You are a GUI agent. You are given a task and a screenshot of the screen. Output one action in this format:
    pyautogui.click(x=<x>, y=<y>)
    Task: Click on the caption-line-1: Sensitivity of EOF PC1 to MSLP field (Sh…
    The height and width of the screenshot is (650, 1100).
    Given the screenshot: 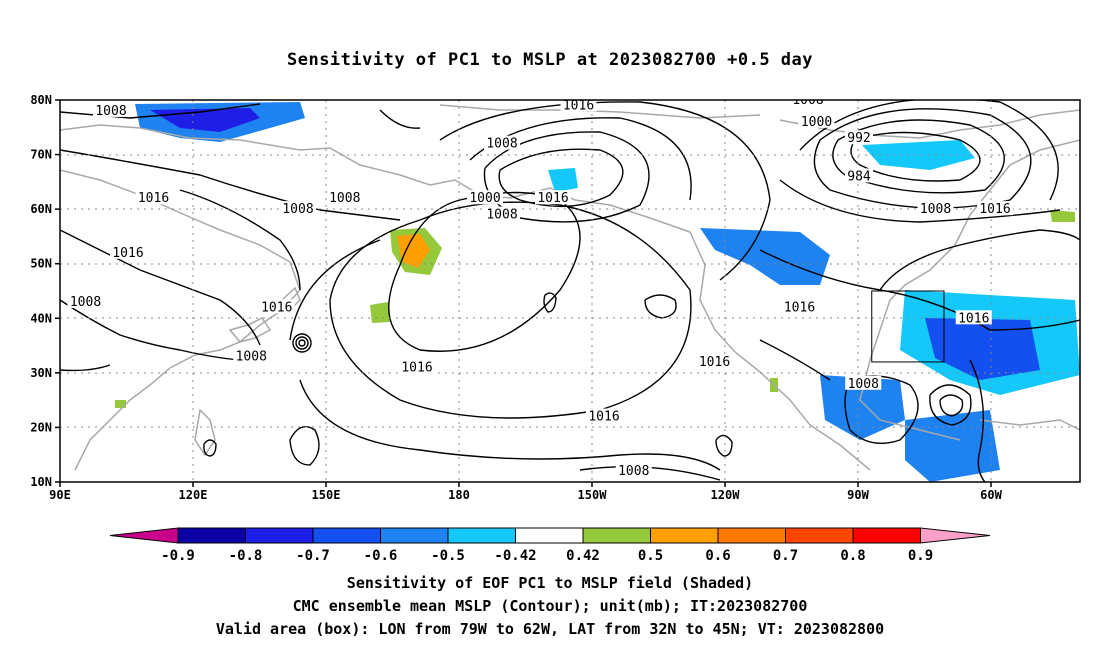 What is the action you would take?
    pyautogui.click(x=550, y=583)
    